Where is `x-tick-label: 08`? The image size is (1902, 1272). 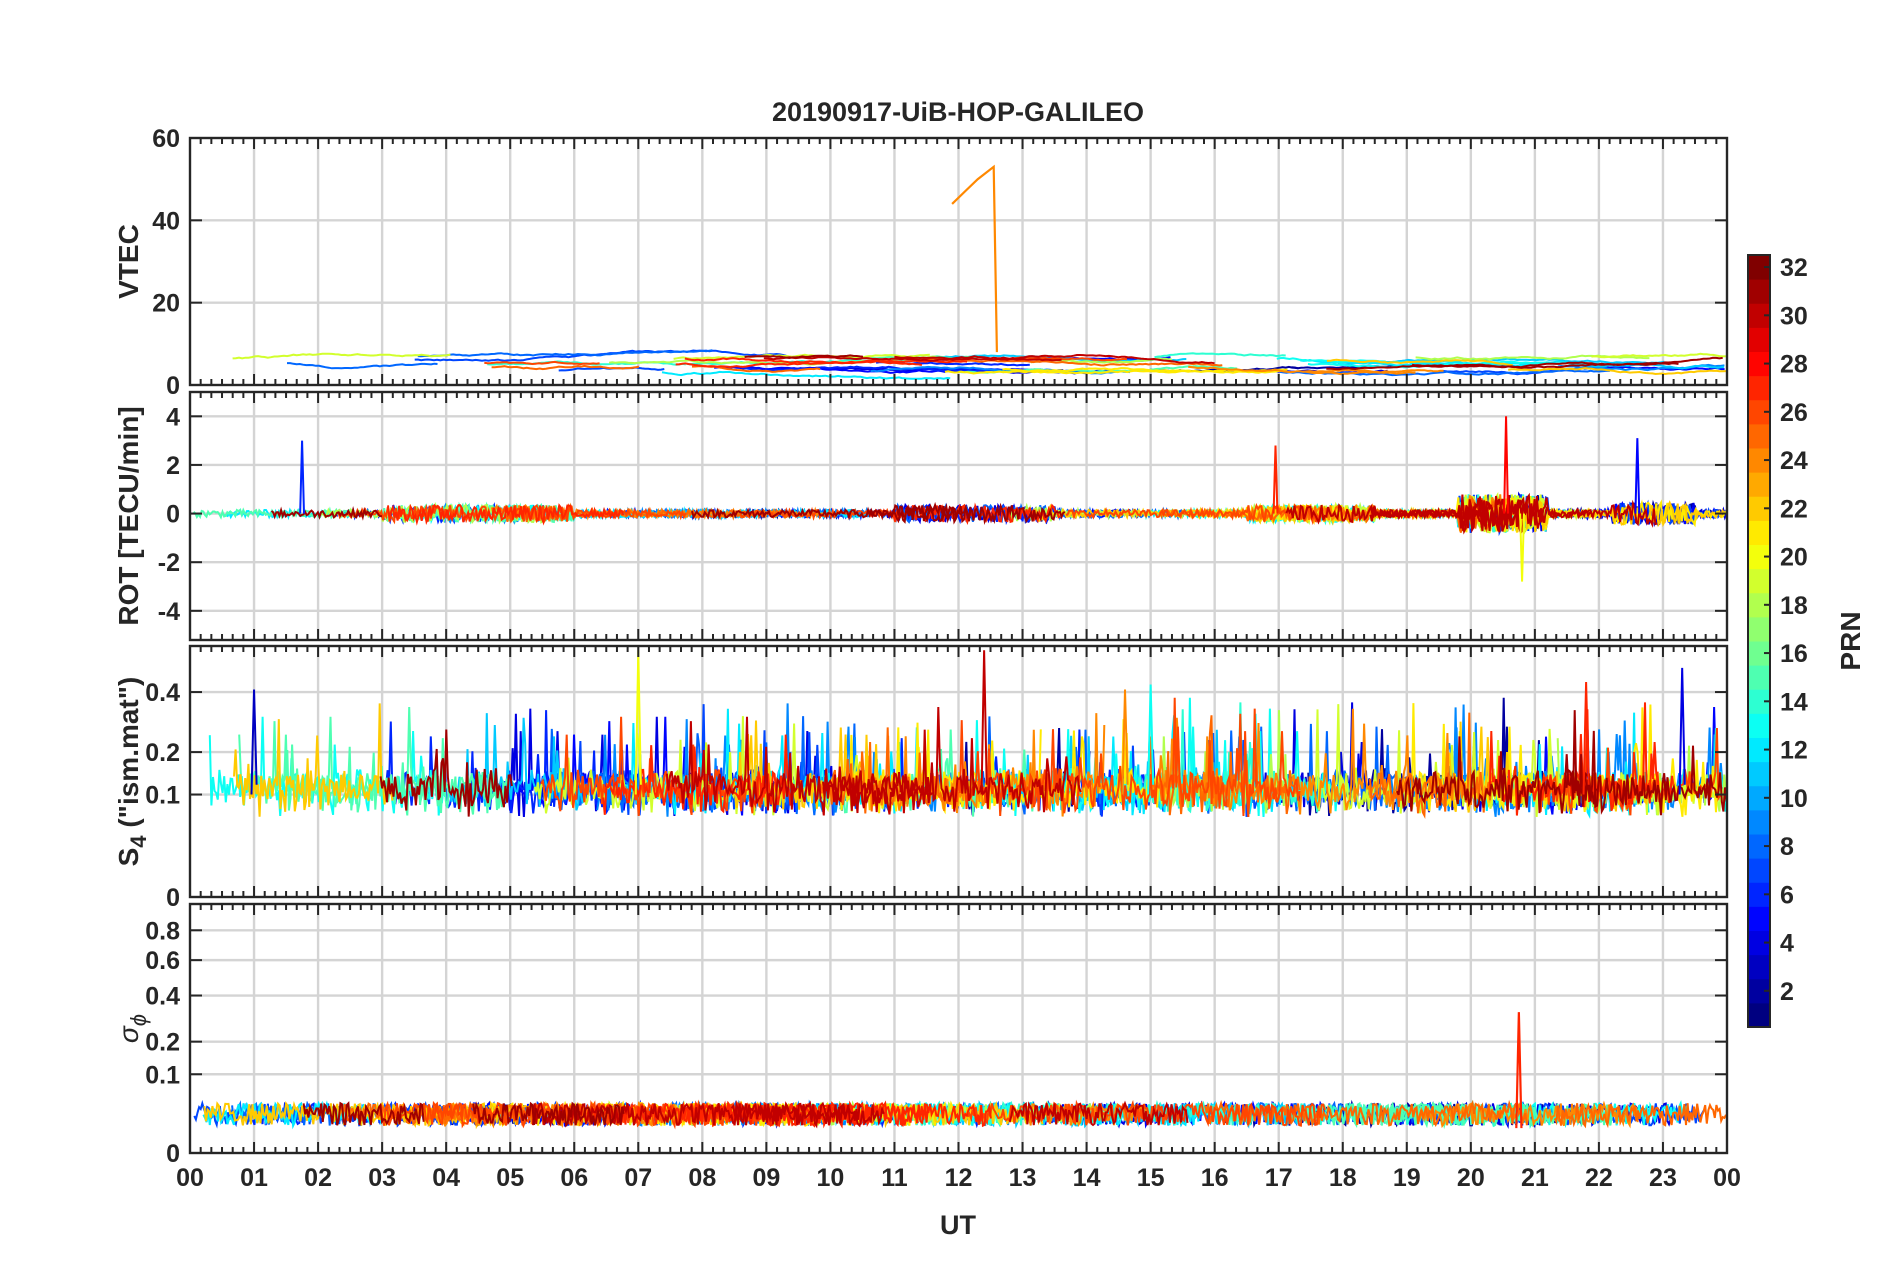
x-tick-label: 08 is located at coordinates (702, 1178).